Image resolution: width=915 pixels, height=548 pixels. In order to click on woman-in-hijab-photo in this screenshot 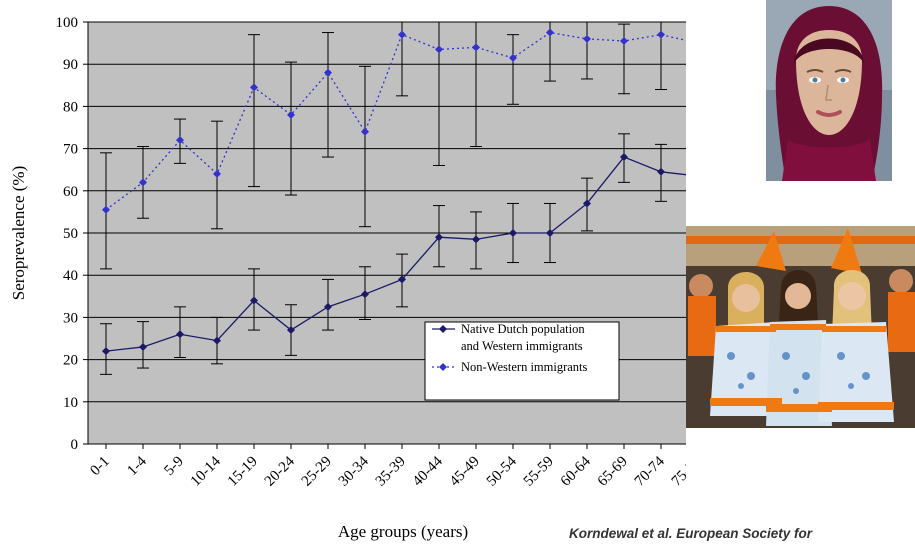, I will do `click(829, 90)`.